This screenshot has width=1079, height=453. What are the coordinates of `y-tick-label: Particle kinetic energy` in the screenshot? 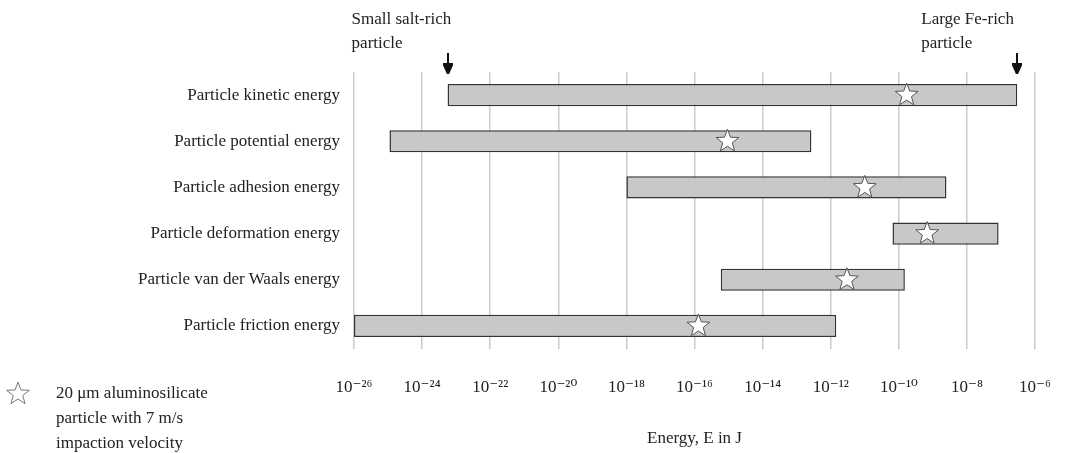 It's located at (264, 94).